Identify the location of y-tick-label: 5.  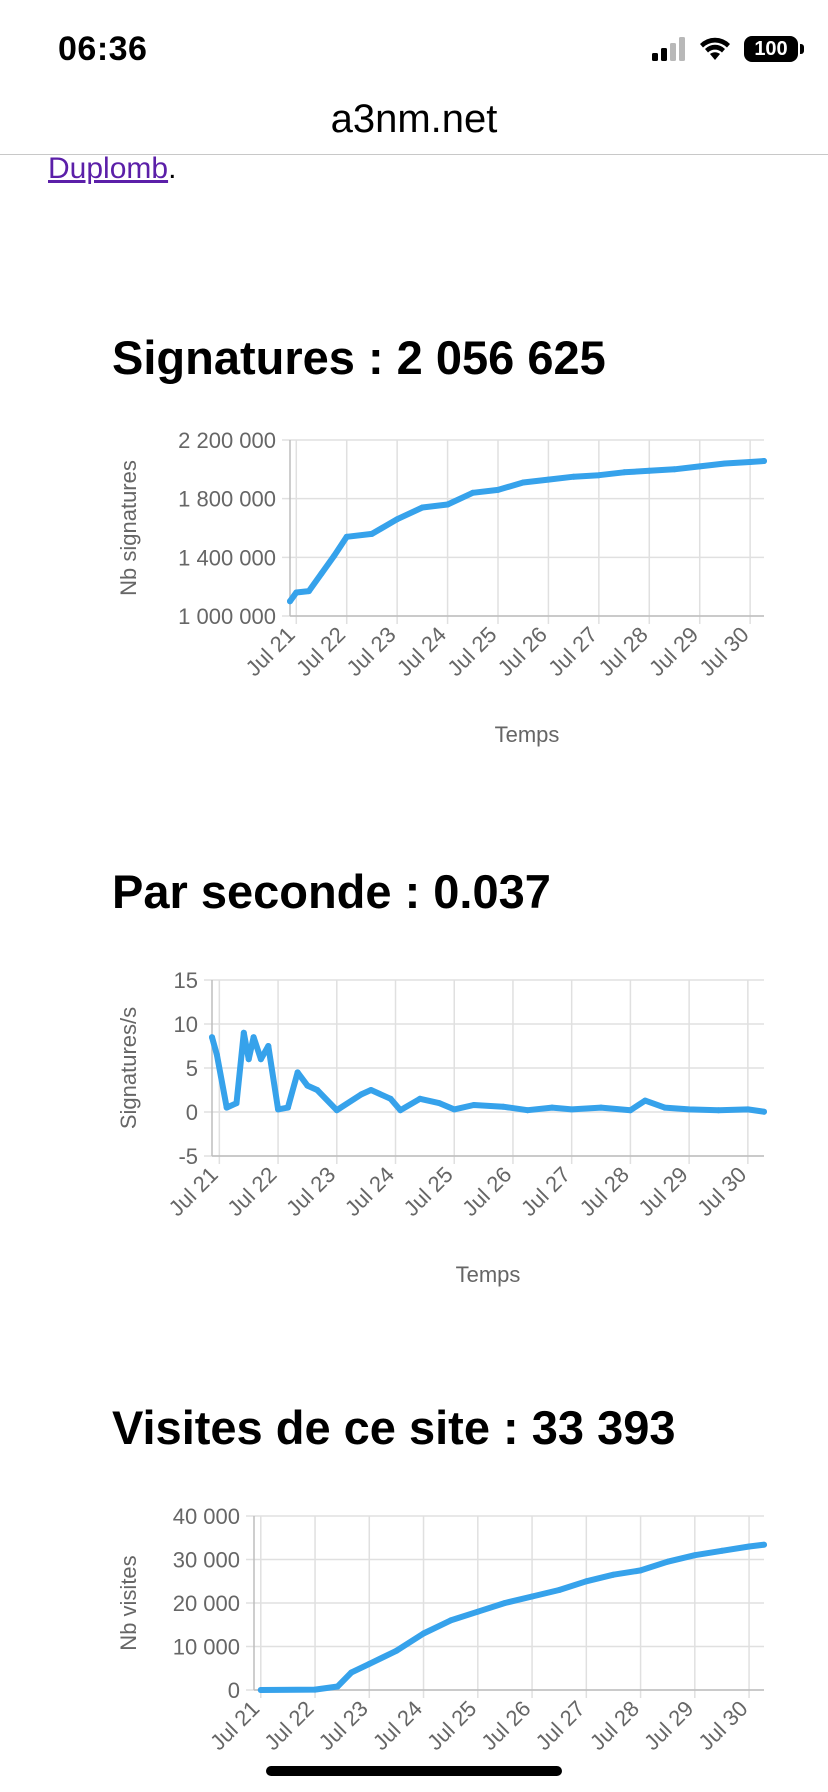
(192, 1068).